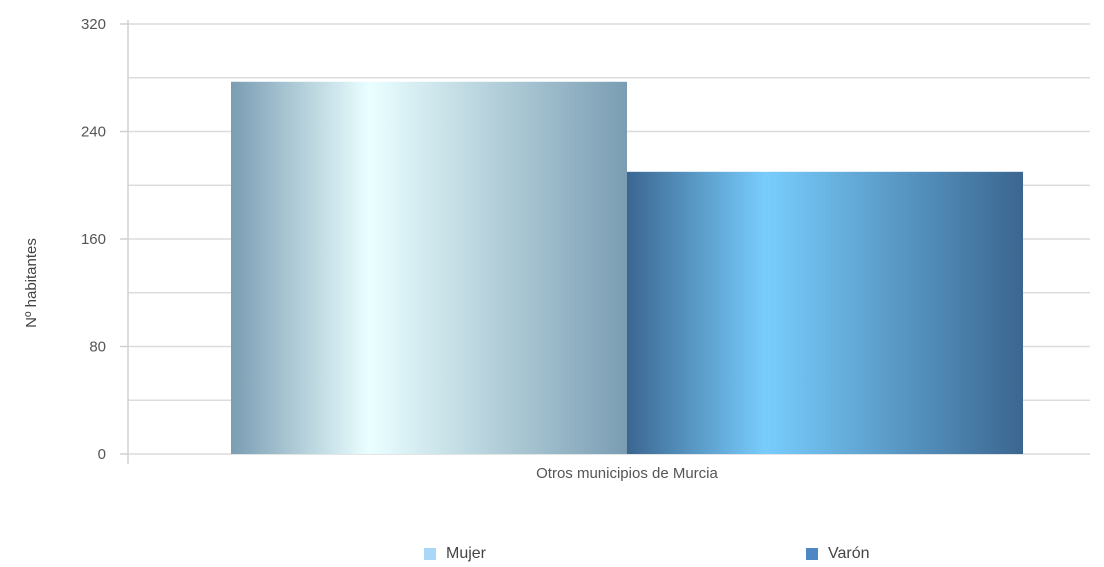 This screenshot has height=567, width=1104. I want to click on x-category-label: Otros municipios de Murcia, so click(627, 473).